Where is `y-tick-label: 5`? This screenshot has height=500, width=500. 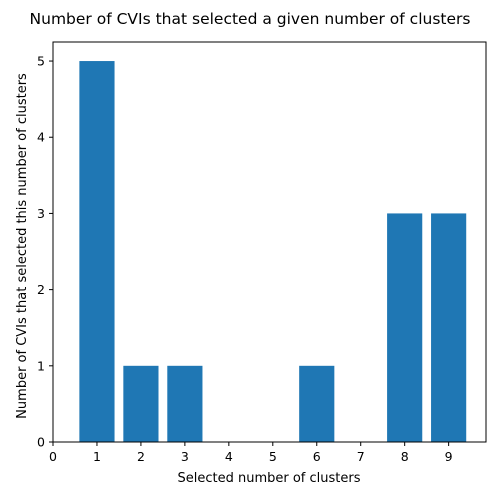
y-tick-label: 5 is located at coordinates (41, 61).